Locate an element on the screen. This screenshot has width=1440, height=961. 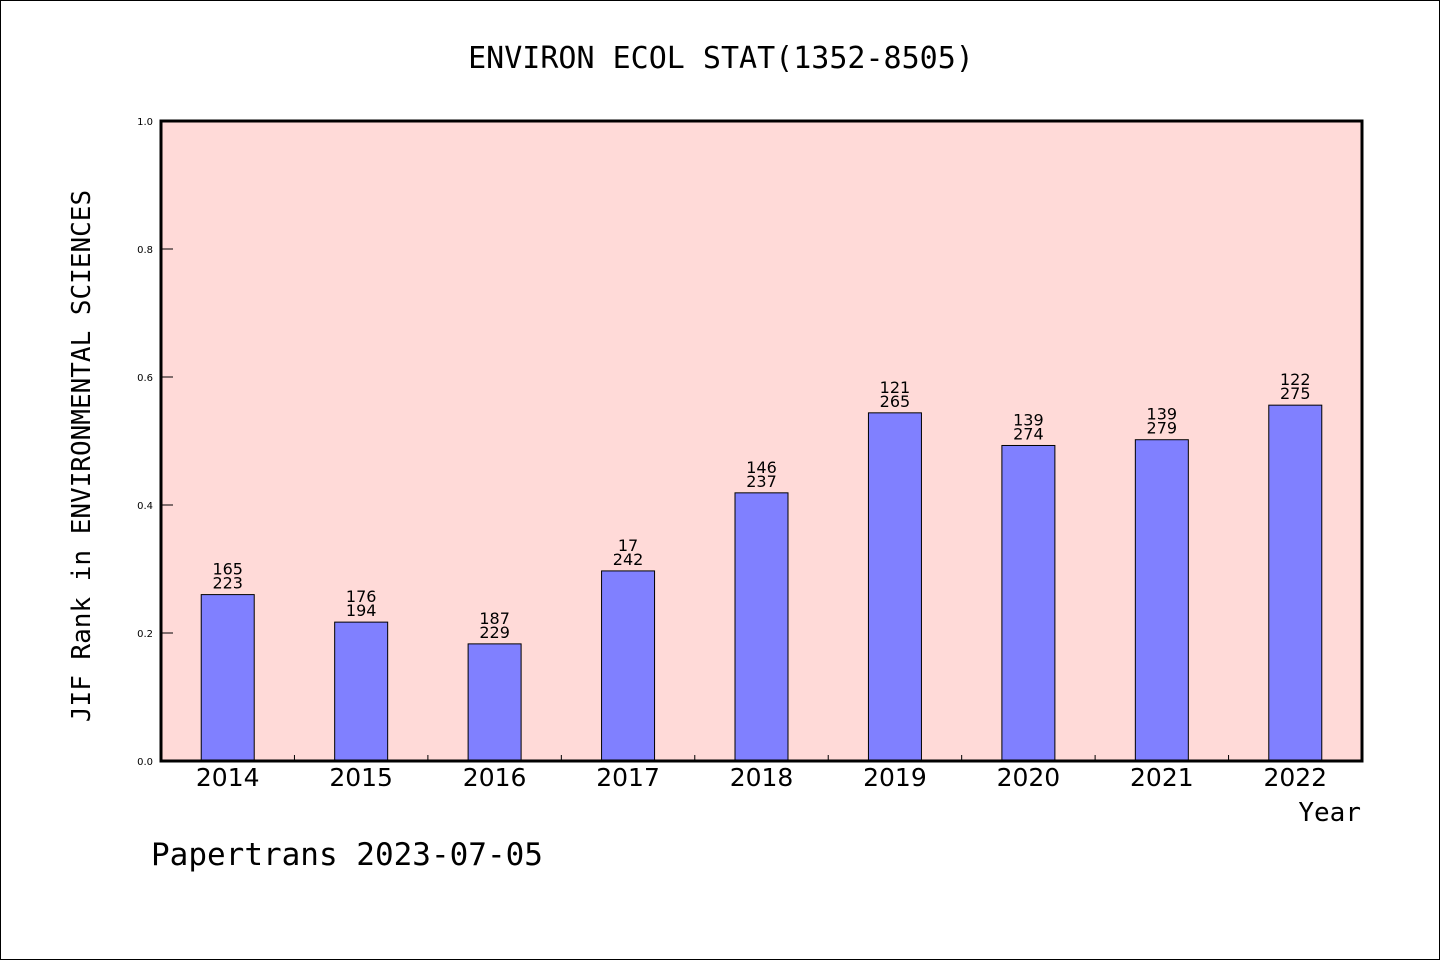
bar-label-2017-rank: 17 is located at coordinates (628, 545).